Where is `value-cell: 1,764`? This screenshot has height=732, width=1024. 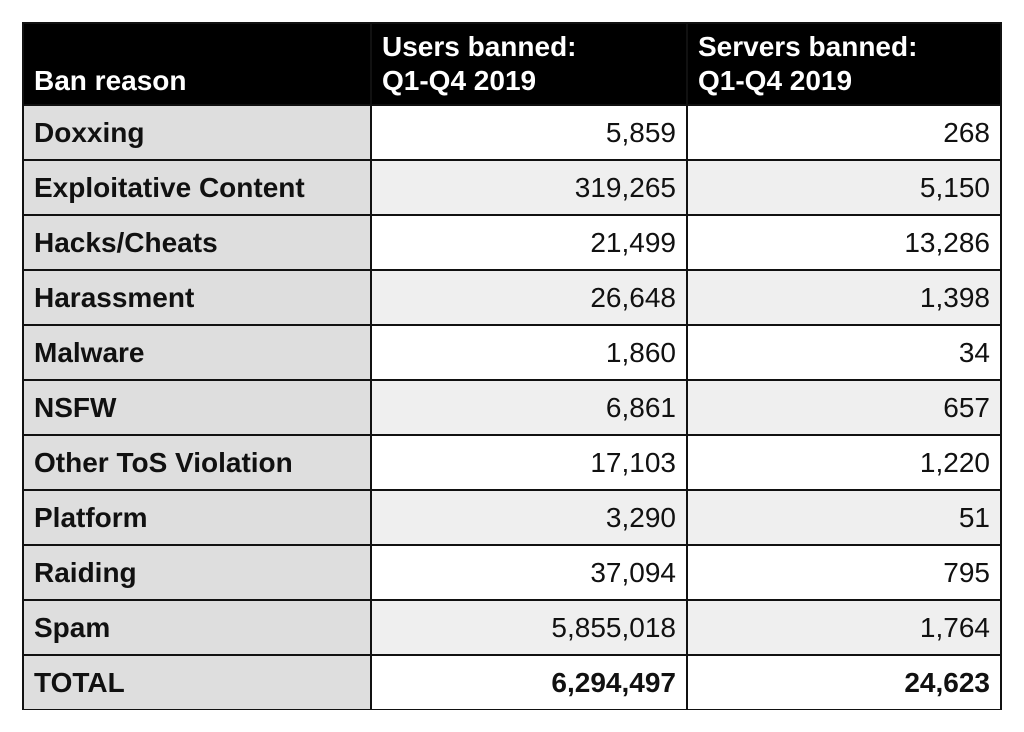
value-cell: 1,764 is located at coordinates (844, 627).